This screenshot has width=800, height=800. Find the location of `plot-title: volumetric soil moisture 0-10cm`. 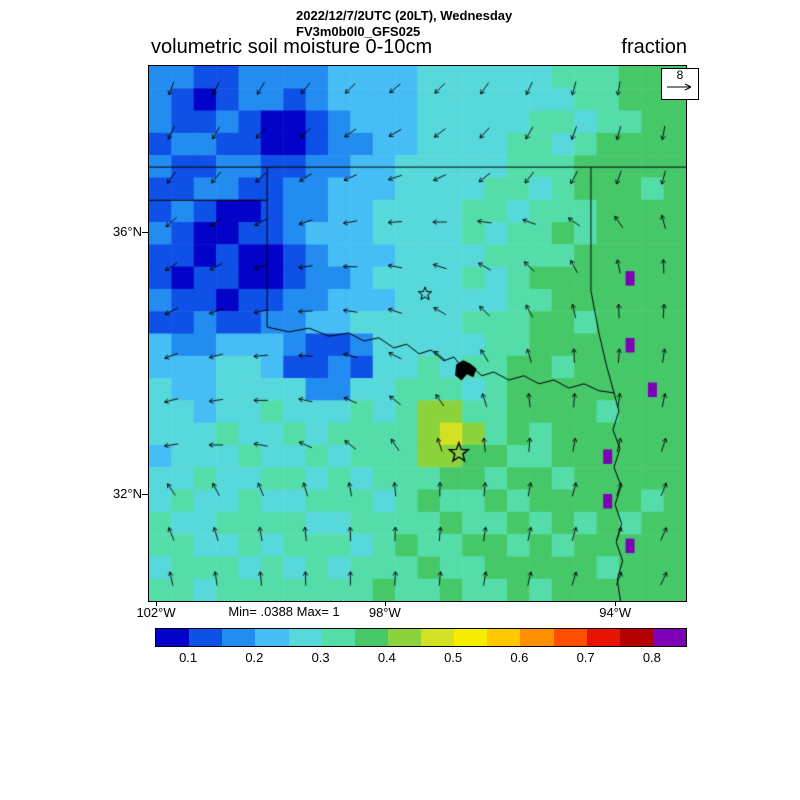

plot-title: volumetric soil moisture 0-10cm is located at coordinates (292, 47).